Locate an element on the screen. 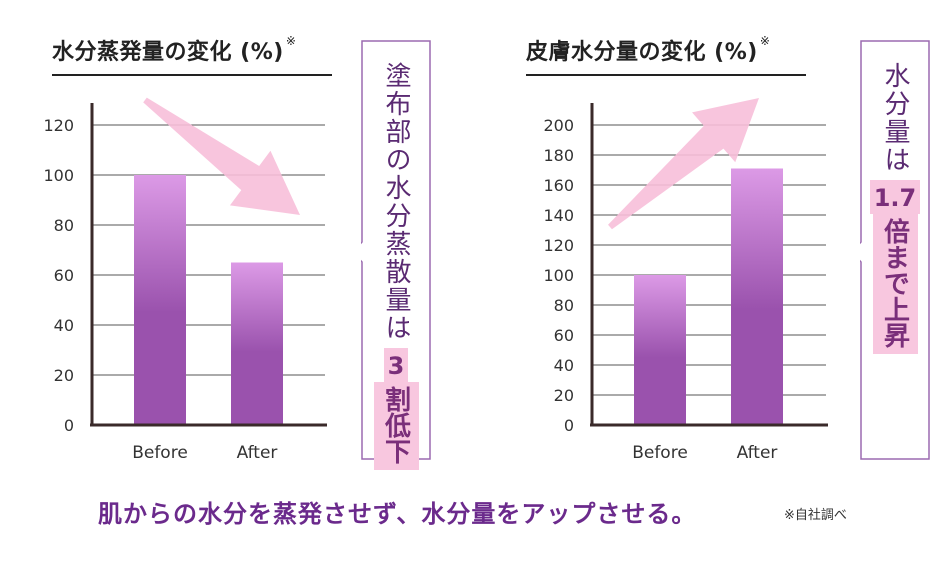 The image size is (948, 569). left-callout: 塗布部の水分蒸散量は 3 割低下 is located at coordinates (396, 255).